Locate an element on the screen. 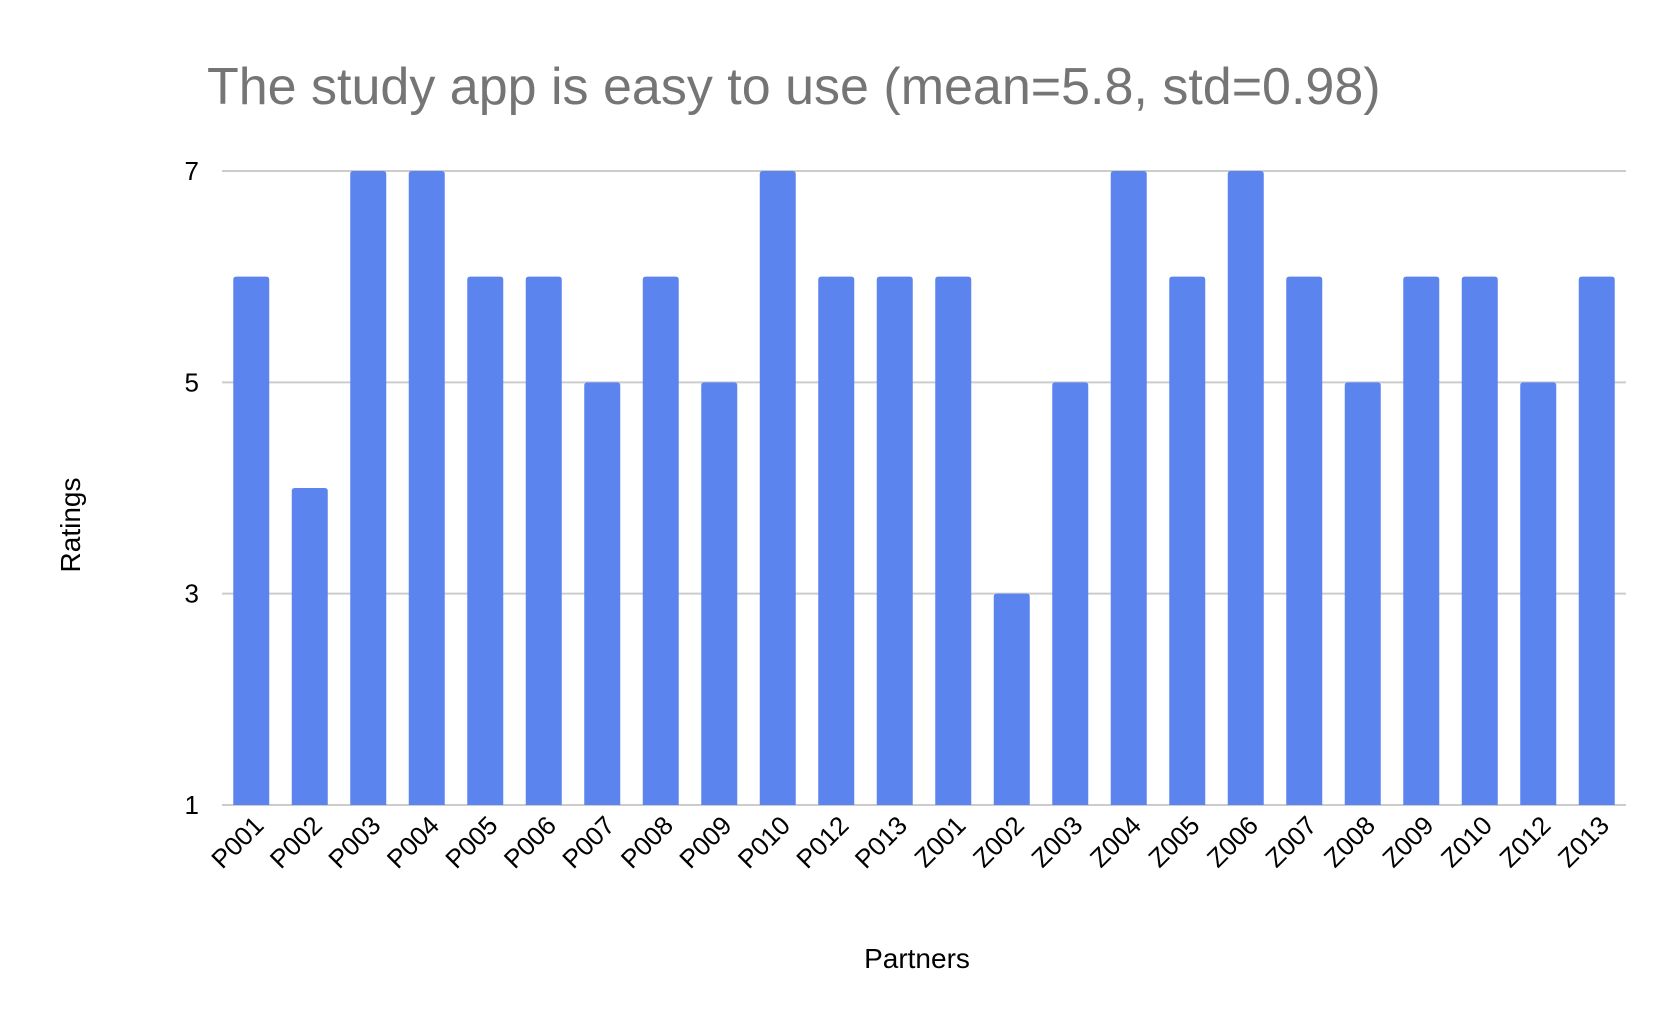 The width and height of the screenshot is (1666, 1030). x-tick-label: P009 is located at coordinates (705, 842).